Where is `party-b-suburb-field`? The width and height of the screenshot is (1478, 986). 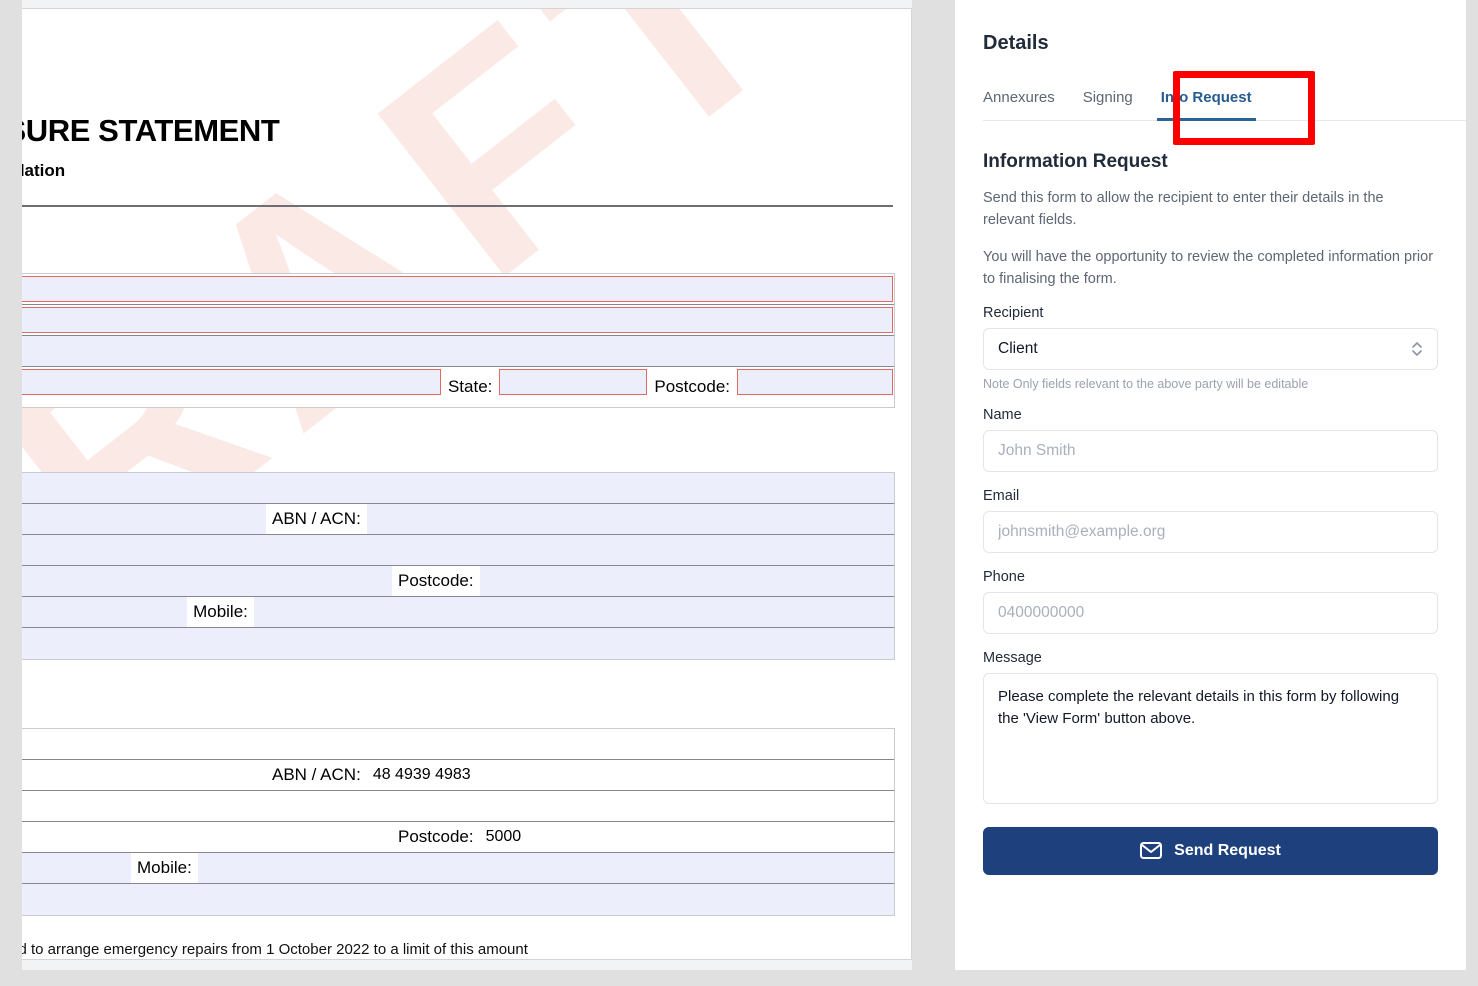 party-b-suburb-field is located at coordinates (207, 837).